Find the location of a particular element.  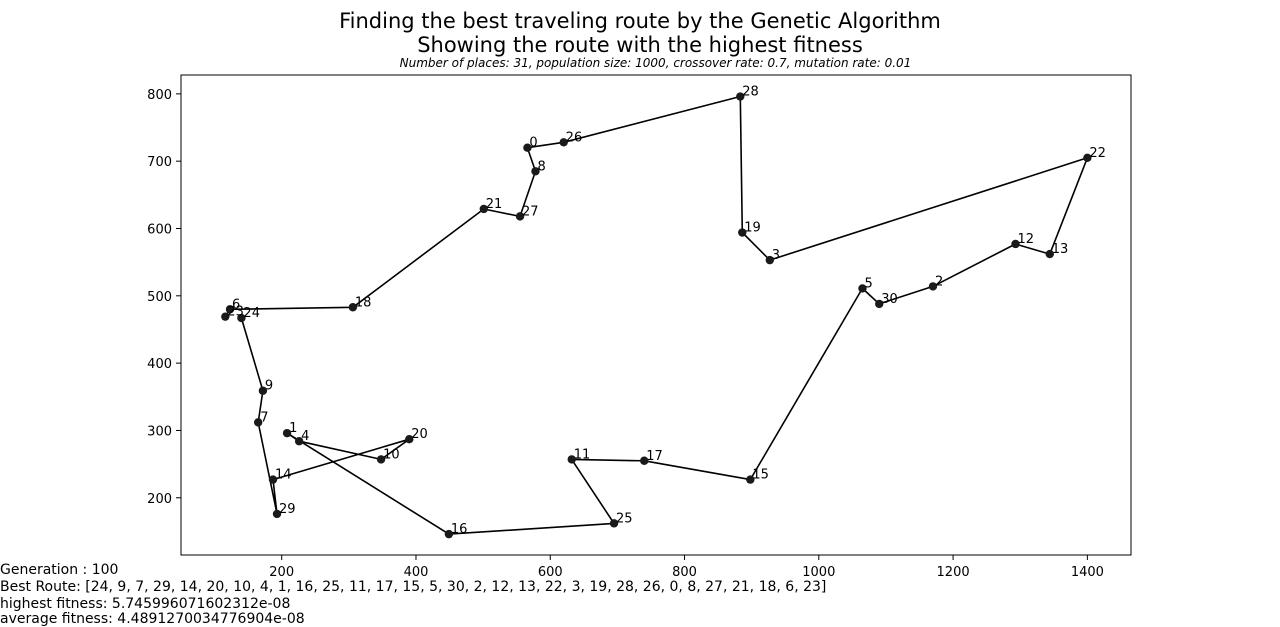

place-label-10: 10 is located at coordinates (391, 454).